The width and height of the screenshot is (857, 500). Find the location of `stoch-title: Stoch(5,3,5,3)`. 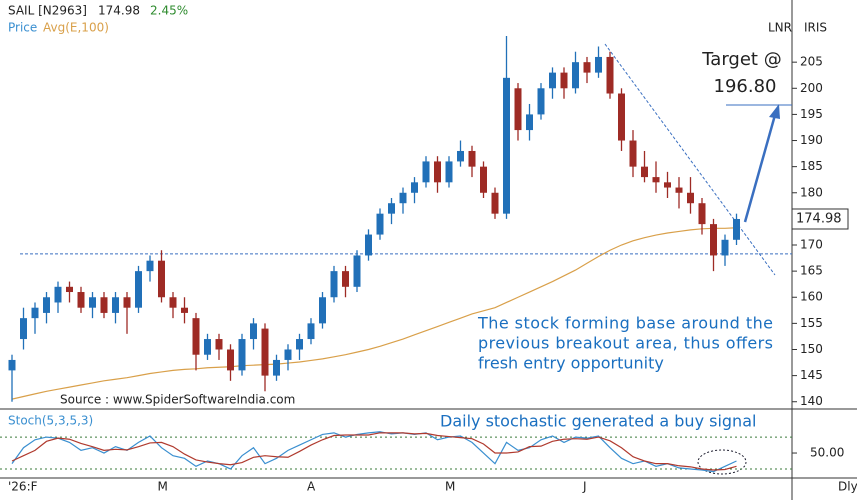

stoch-title: Stoch(5,3,5,3) is located at coordinates (50, 421).